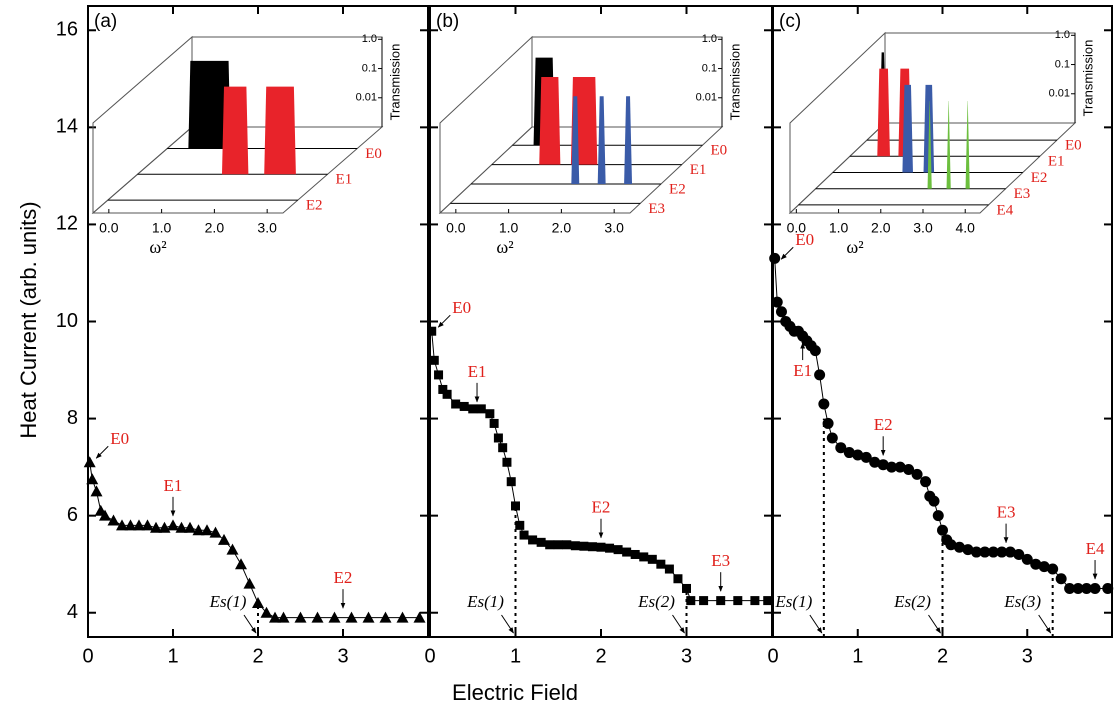 The height and width of the screenshot is (711, 1116). Describe the element at coordinates (67, 321) in the screenshot. I see `y-tick-label: 10` at that location.